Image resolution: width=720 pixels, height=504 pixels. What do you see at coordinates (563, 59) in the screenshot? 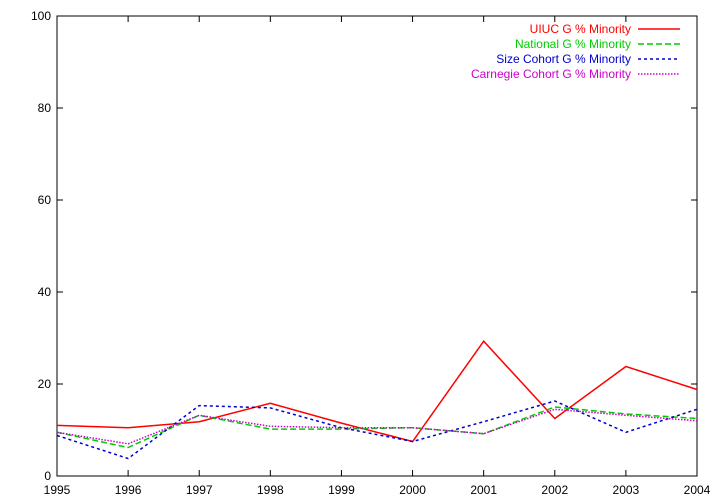
I see `legend-label: Size Cohort G % Minority` at bounding box center [563, 59].